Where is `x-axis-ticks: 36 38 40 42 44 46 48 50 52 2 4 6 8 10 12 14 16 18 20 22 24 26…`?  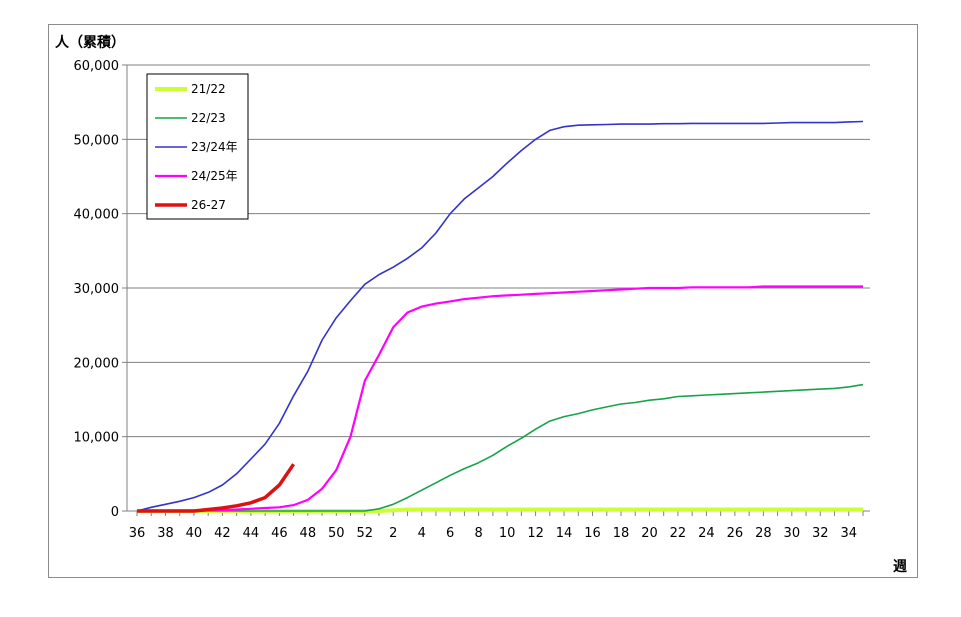
x-axis-ticks: 36 38 40 42 44 46 48 50 52 2 4 6 8 10 12 14 16 18 20 22 24 26… is located at coordinates (496, 526).